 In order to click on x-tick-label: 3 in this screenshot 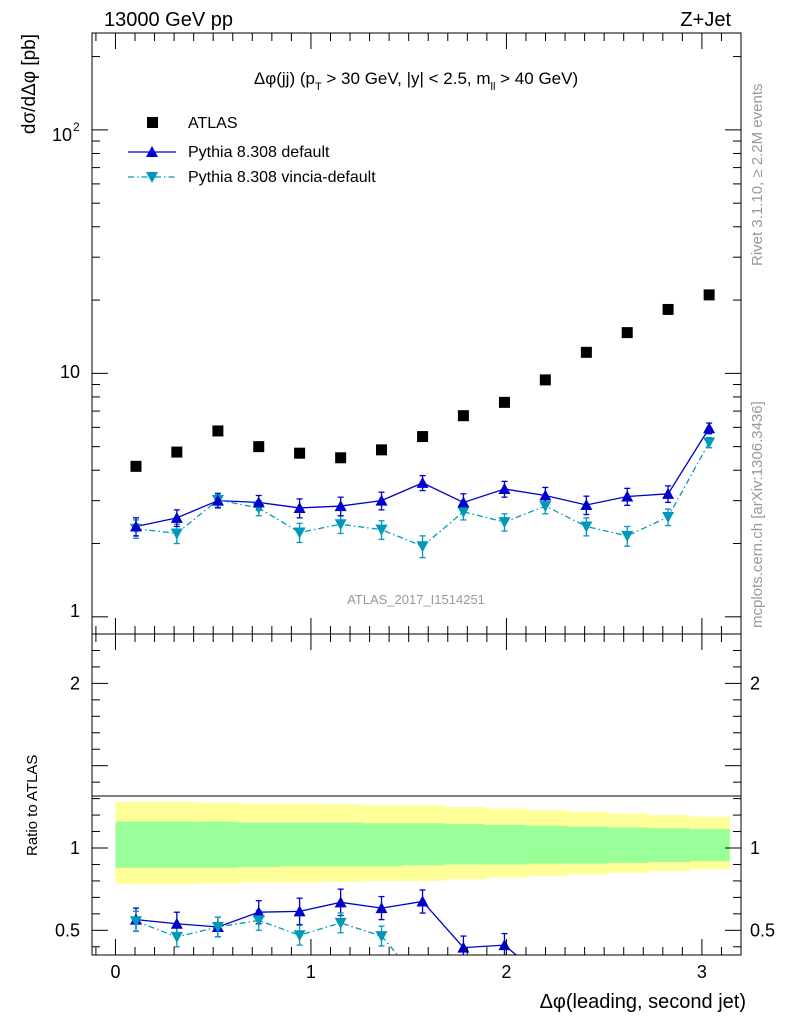, I will do `click(702, 972)`.